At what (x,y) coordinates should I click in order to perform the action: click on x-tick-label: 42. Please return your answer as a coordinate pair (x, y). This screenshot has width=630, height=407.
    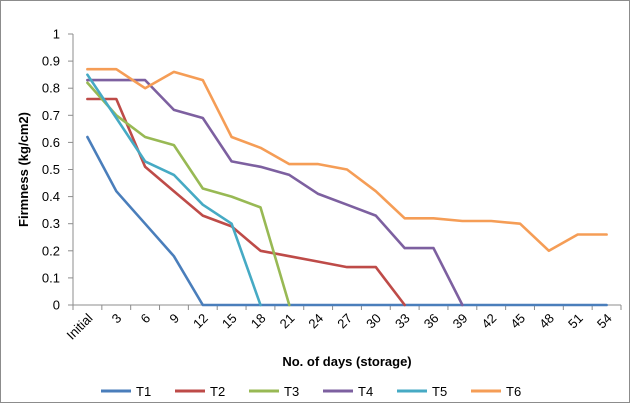
    Looking at the image, I should click on (488, 321).